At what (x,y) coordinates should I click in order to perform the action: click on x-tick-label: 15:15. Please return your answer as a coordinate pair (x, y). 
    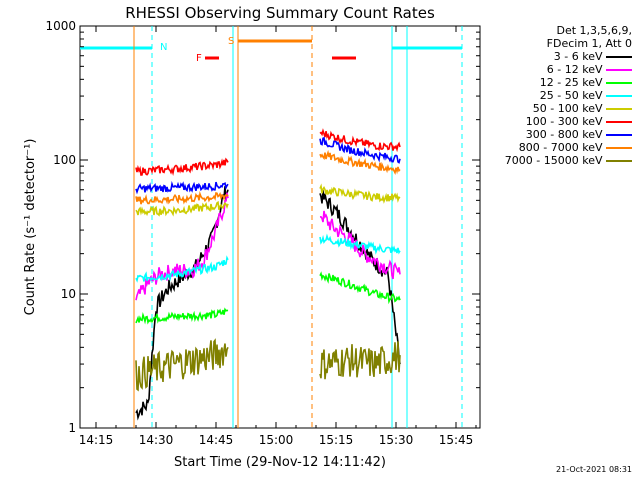
    Looking at the image, I should click on (336, 440).